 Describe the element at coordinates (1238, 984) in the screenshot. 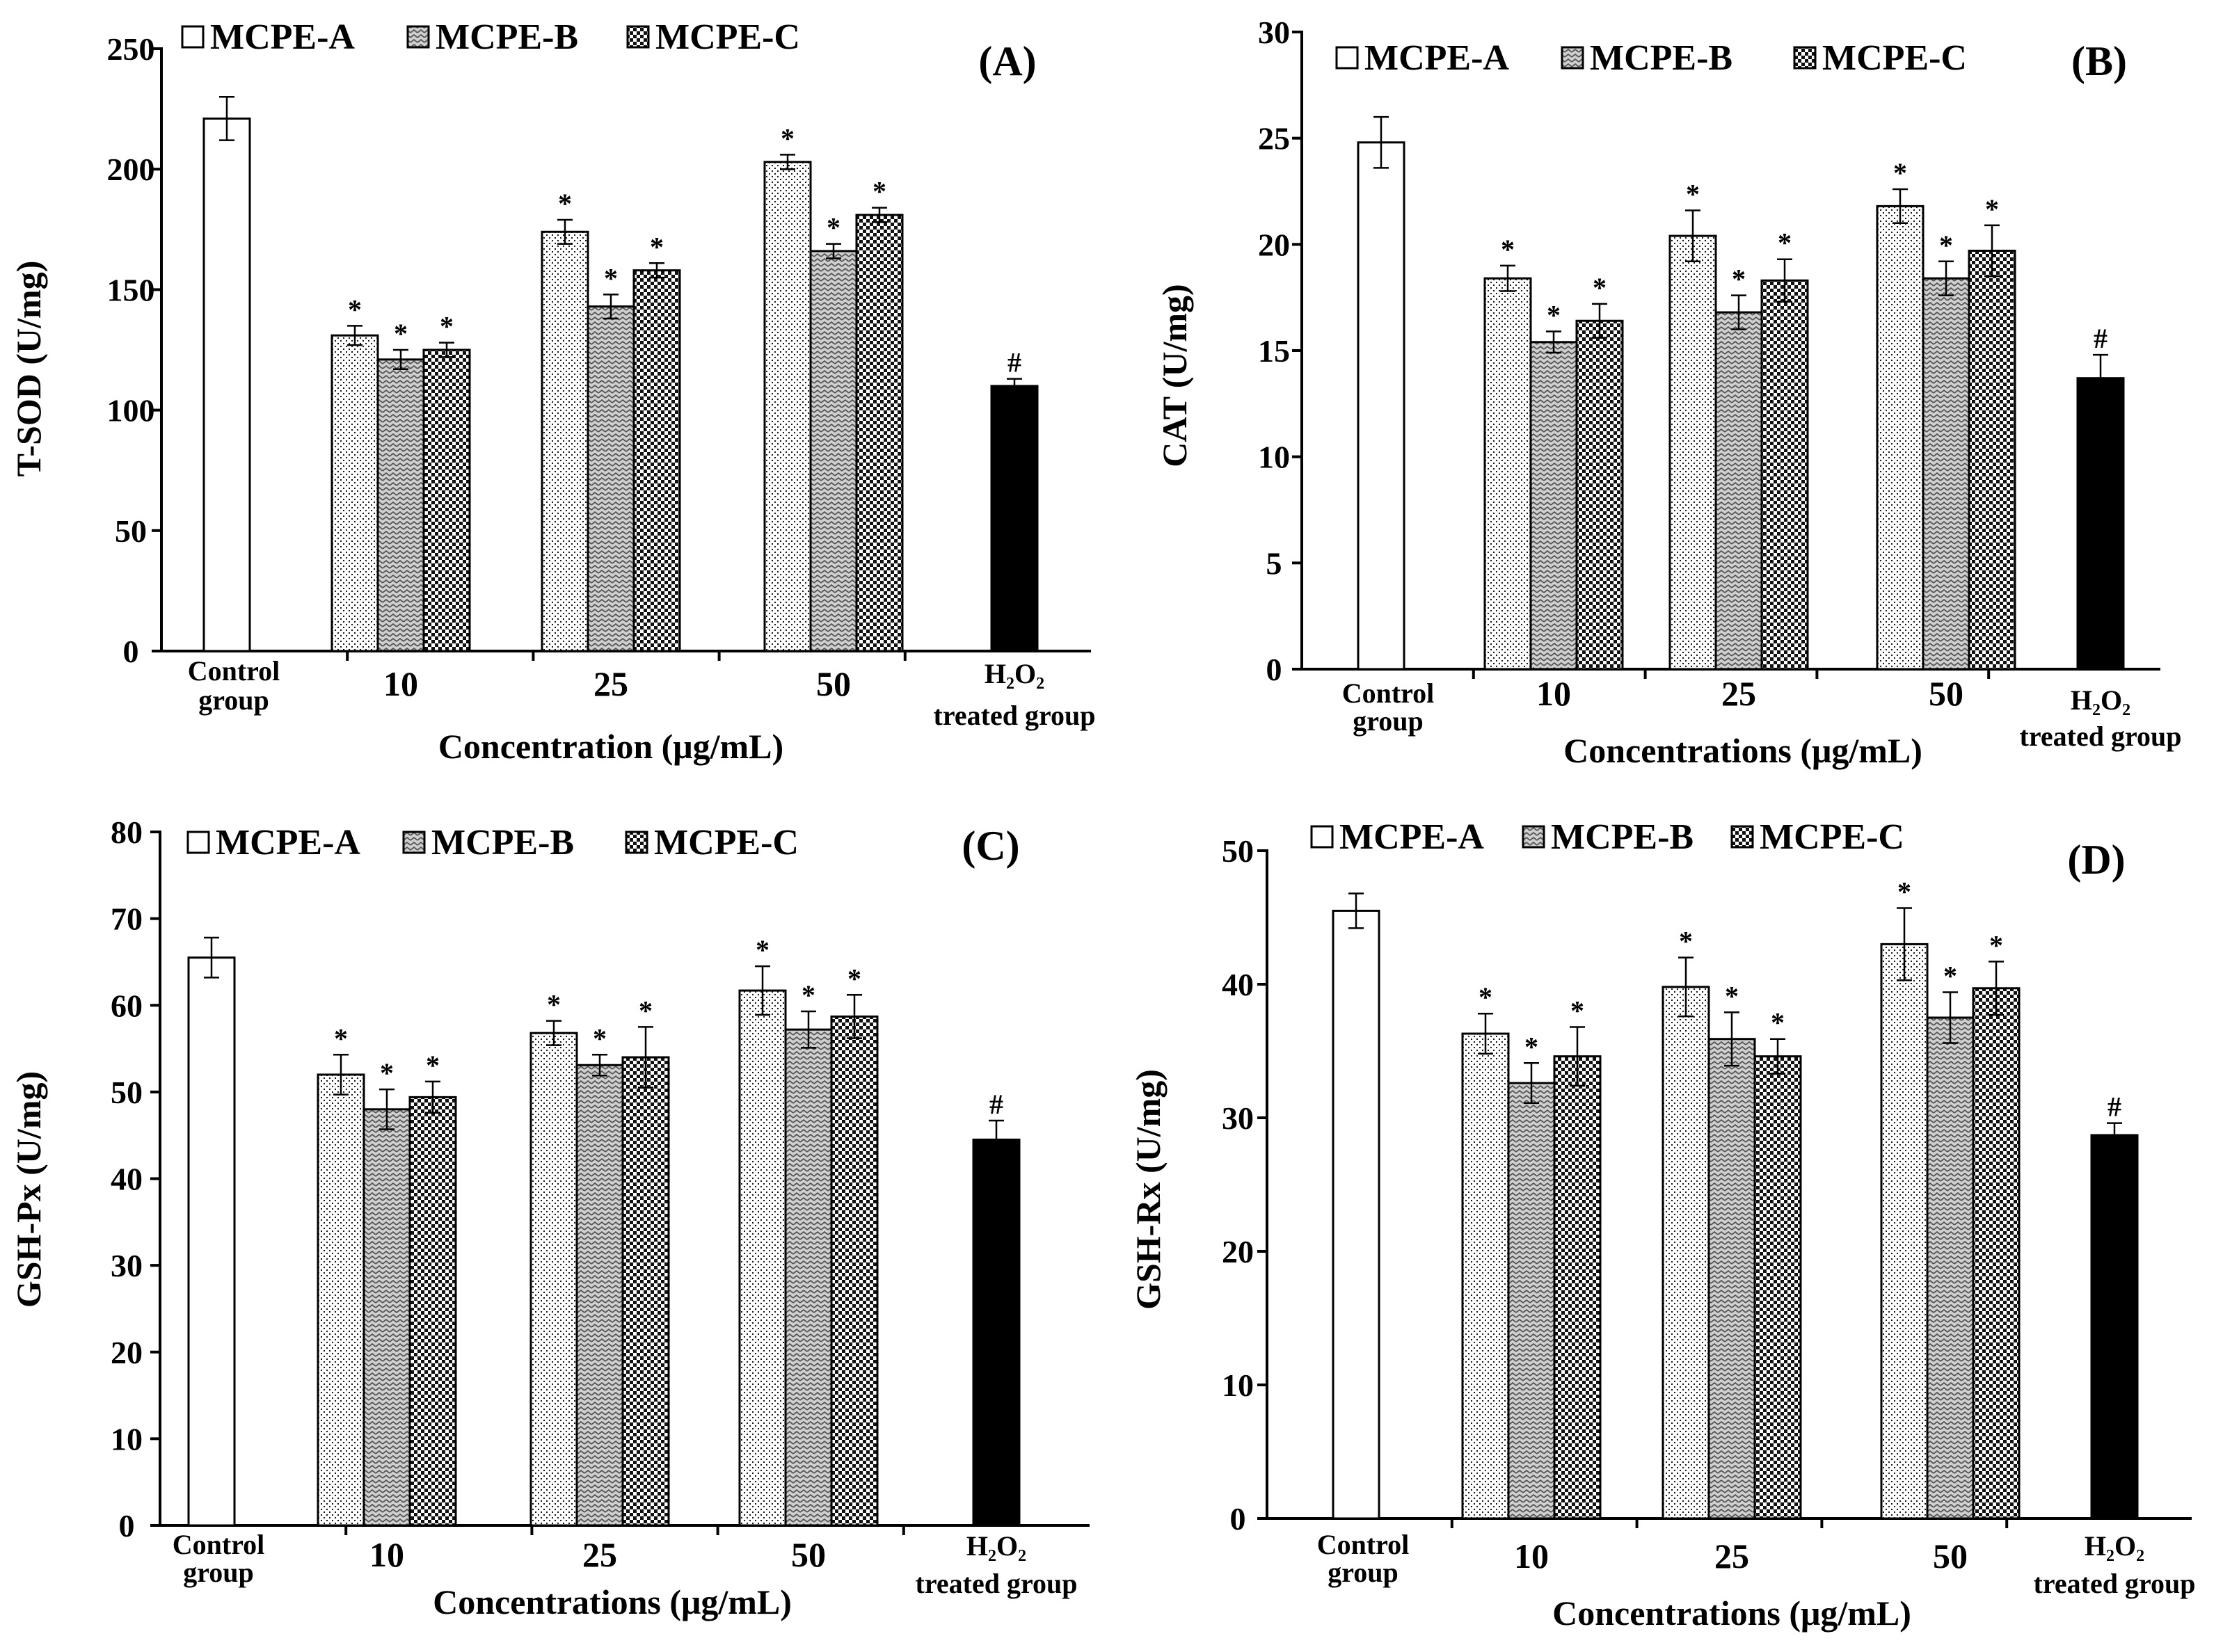

I see `y-tick-label: 40` at that location.